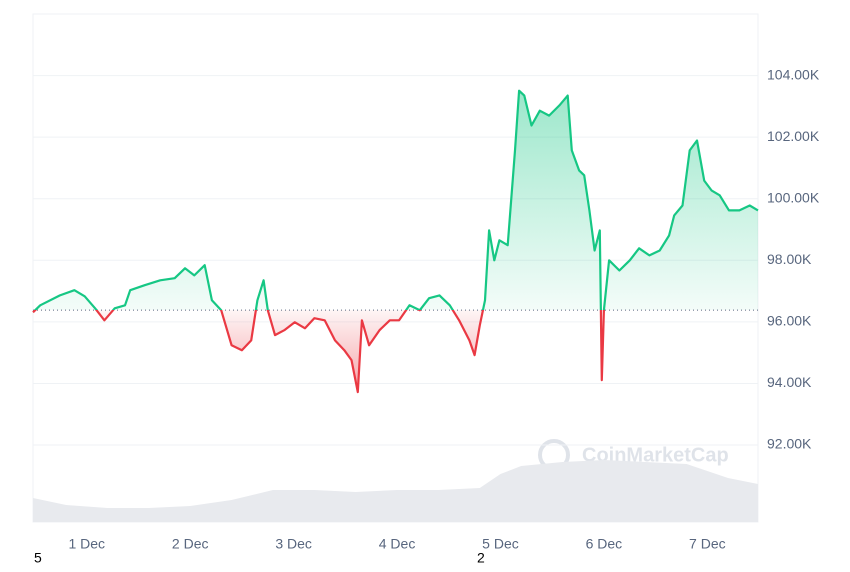 Image resolution: width=850 pixels, height=572 pixels. What do you see at coordinates (789, 444) in the screenshot?
I see `y-tick-label: 92.00K` at bounding box center [789, 444].